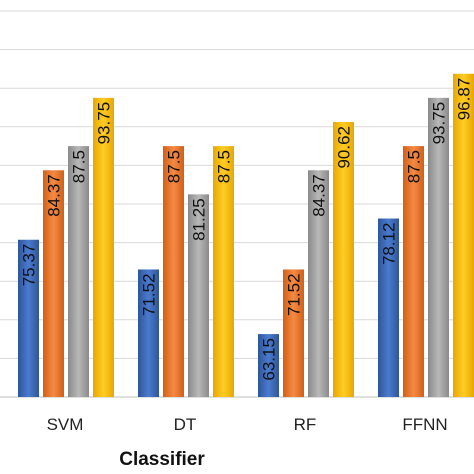  Describe the element at coordinates (65, 424) in the screenshot. I see `x-tick-label-svm: SVM` at that location.